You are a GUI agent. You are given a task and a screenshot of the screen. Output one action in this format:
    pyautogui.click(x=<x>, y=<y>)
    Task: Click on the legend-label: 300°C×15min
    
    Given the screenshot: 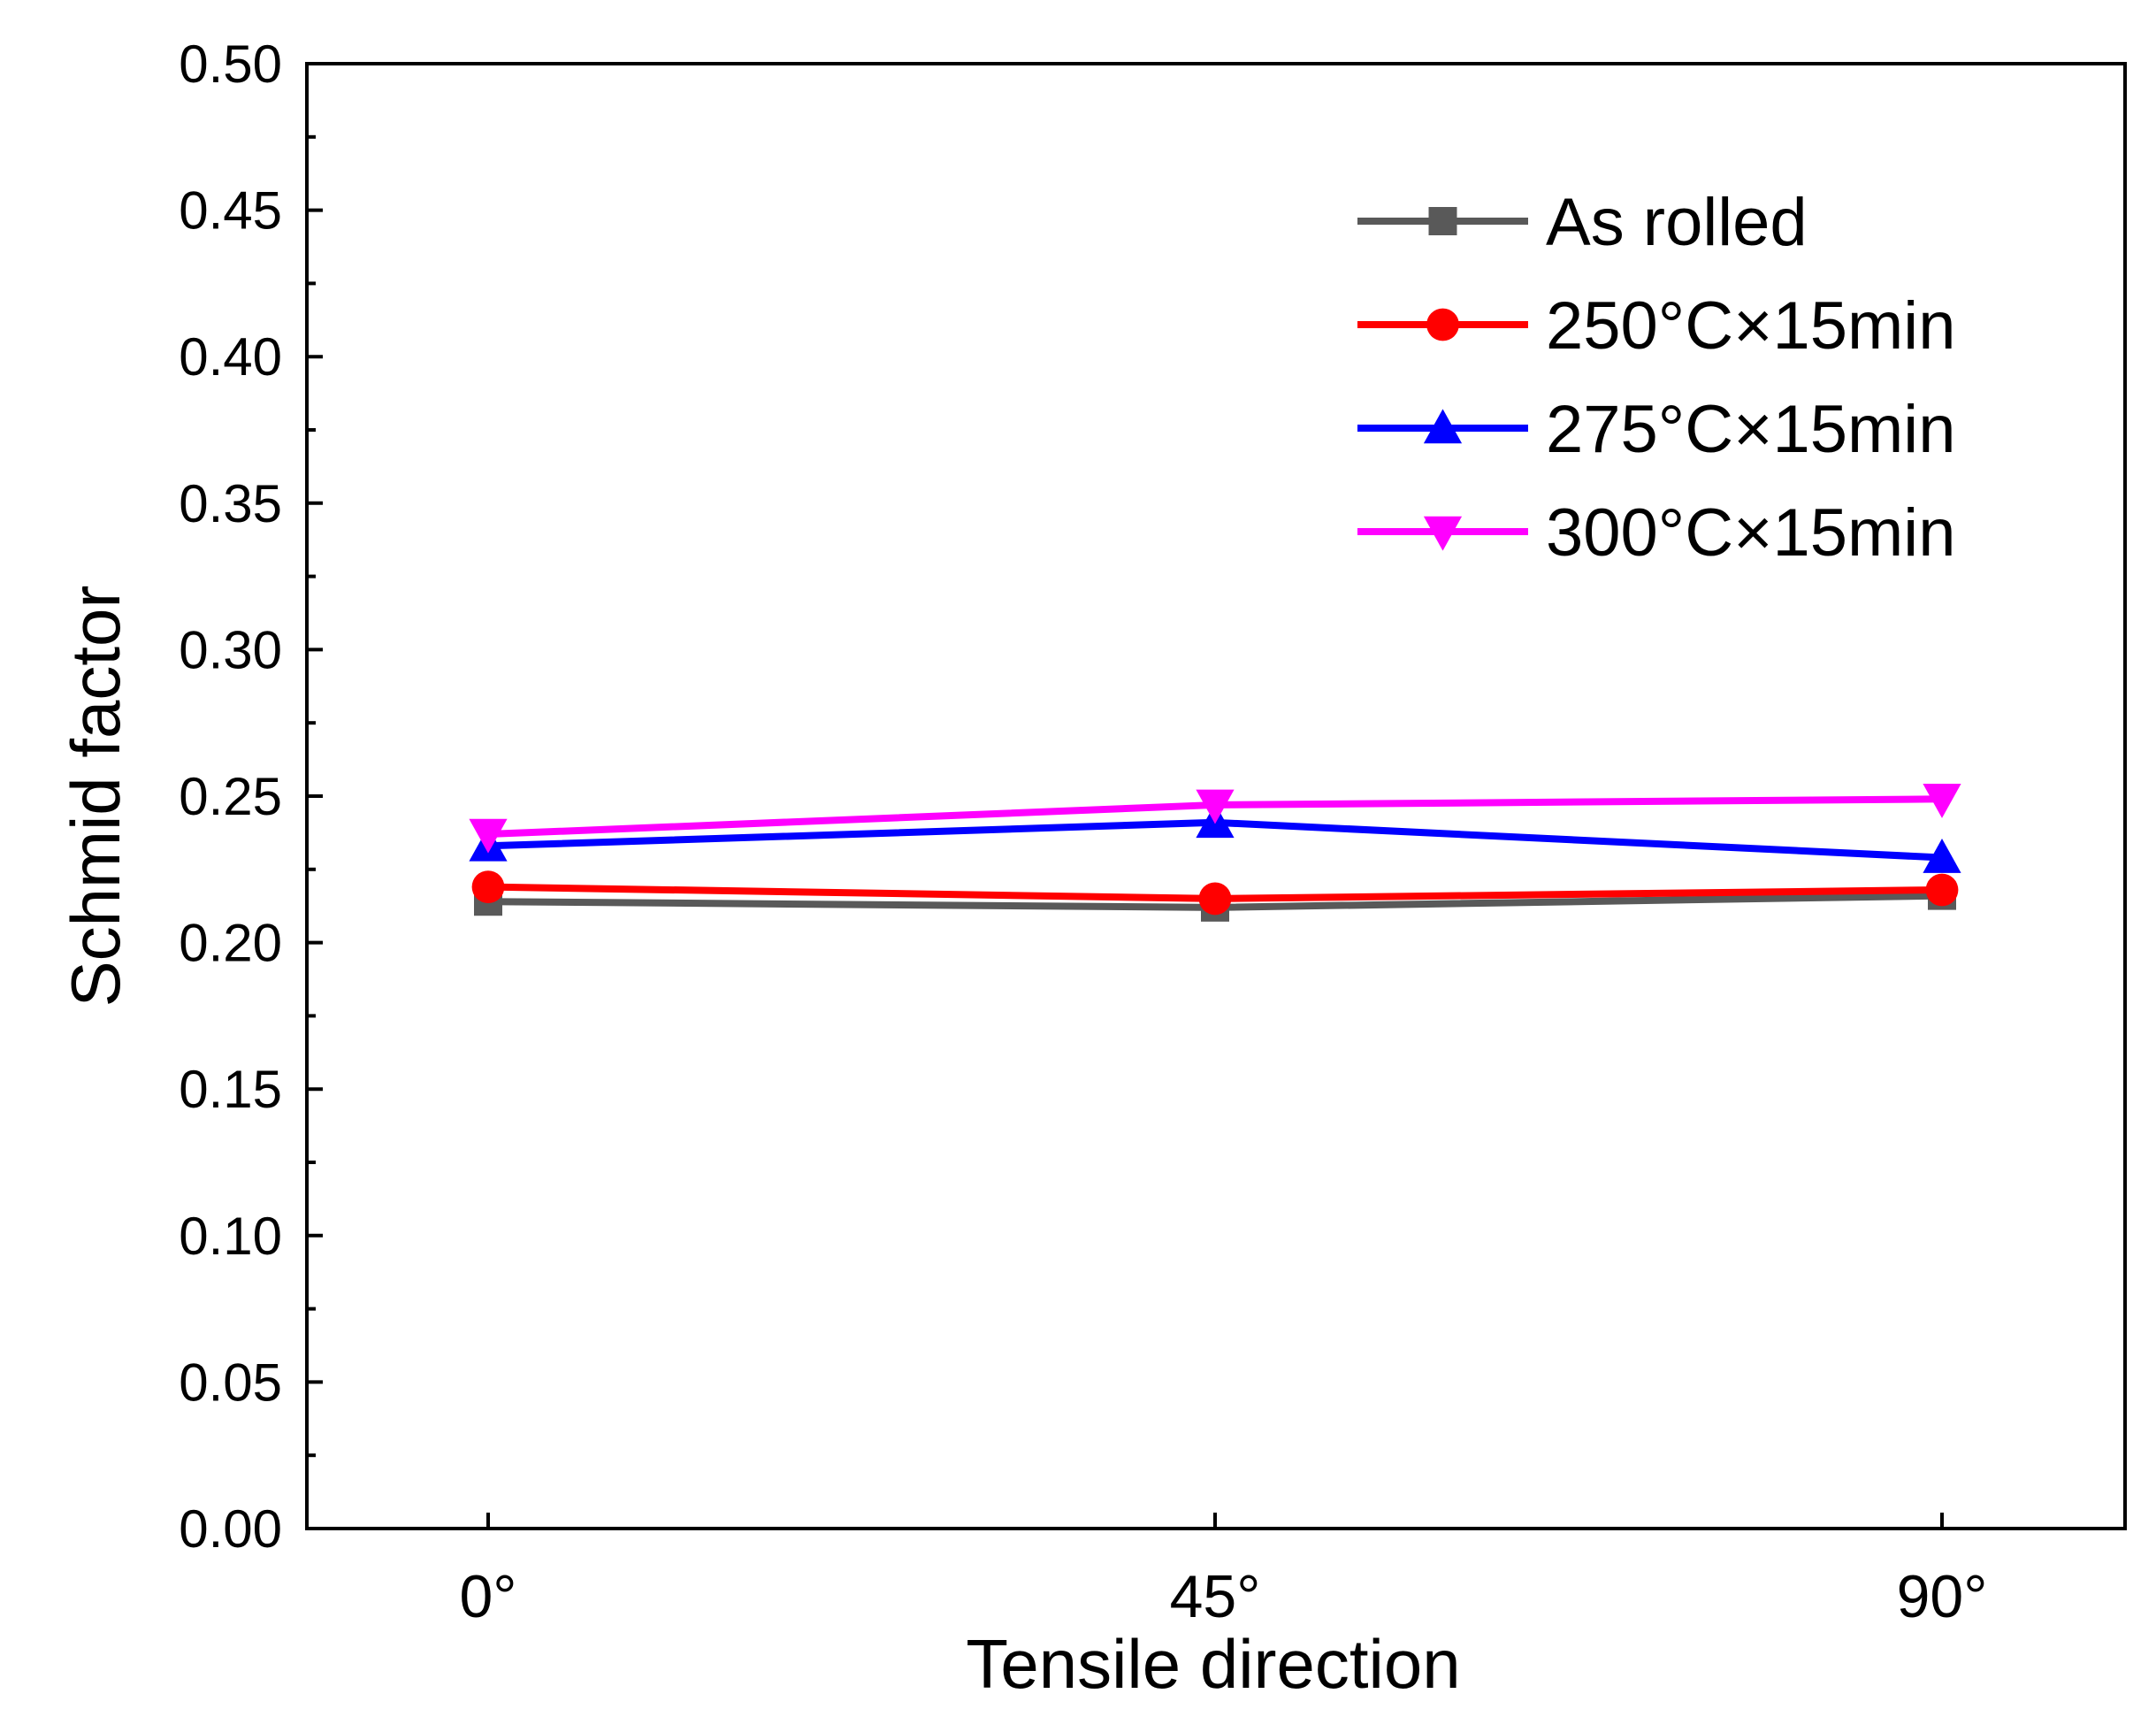 What is the action you would take?
    pyautogui.click(x=1750, y=533)
    